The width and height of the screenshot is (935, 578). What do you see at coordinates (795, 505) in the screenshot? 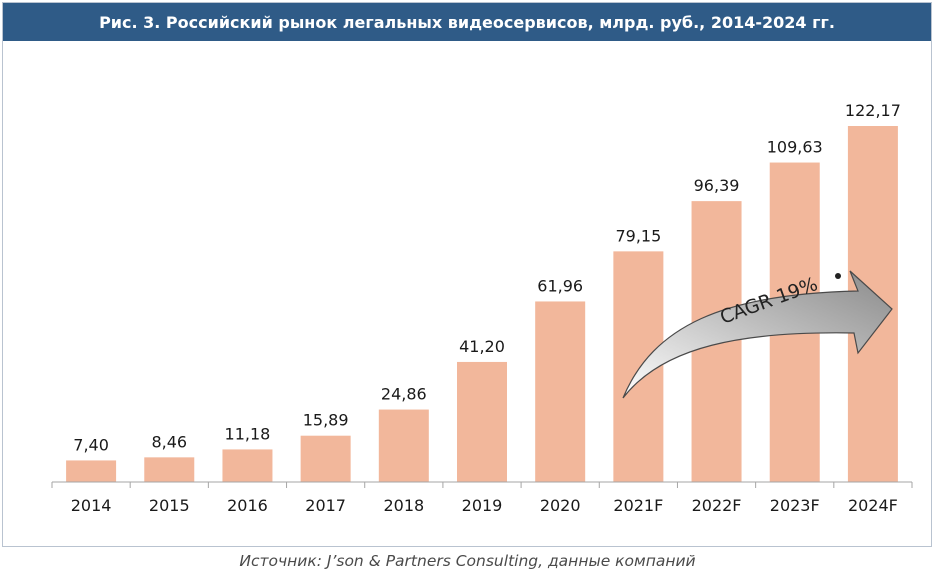
I see `x-tick-label-2023F: 2023F` at bounding box center [795, 505].